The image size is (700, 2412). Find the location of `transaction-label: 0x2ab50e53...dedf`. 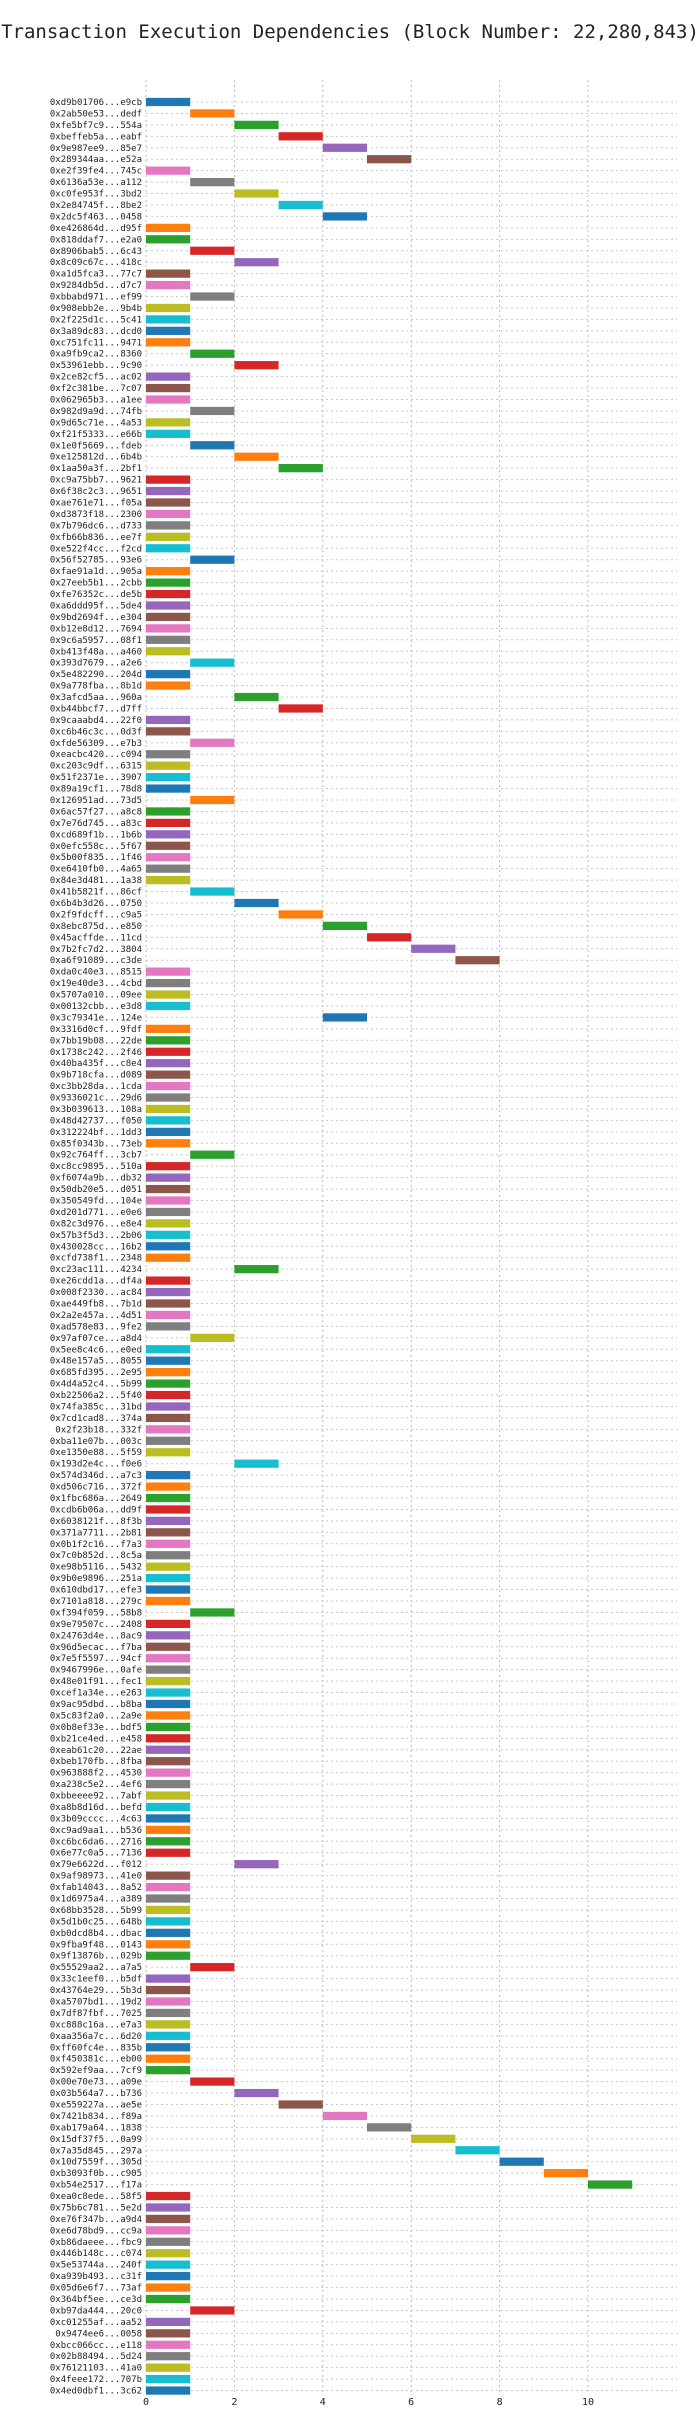

transaction-label: 0x2ab50e53...dedf is located at coordinates (96, 114).